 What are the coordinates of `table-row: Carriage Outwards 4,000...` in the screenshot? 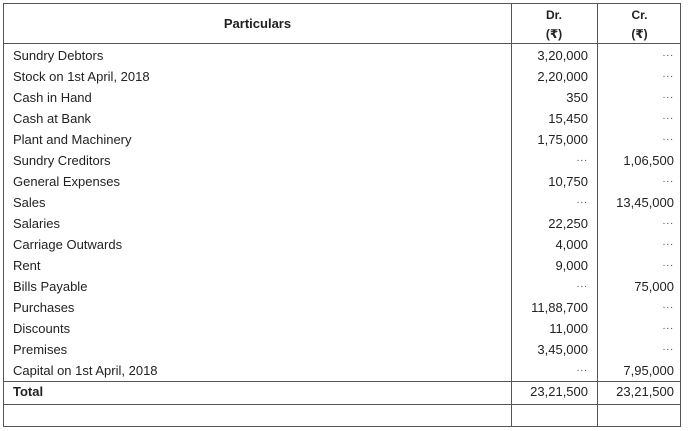 It's located at (343, 245).